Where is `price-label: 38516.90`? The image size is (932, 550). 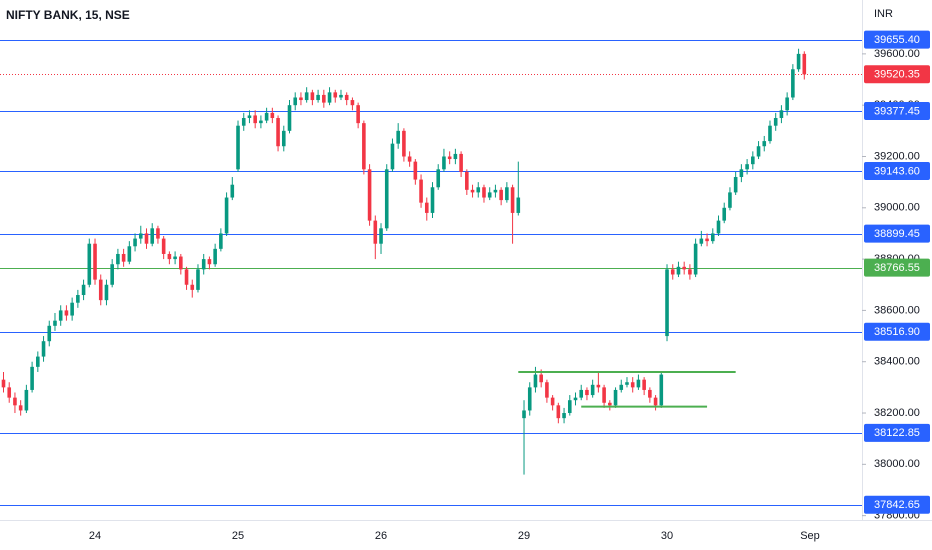 price-label: 38516.90 is located at coordinates (897, 332).